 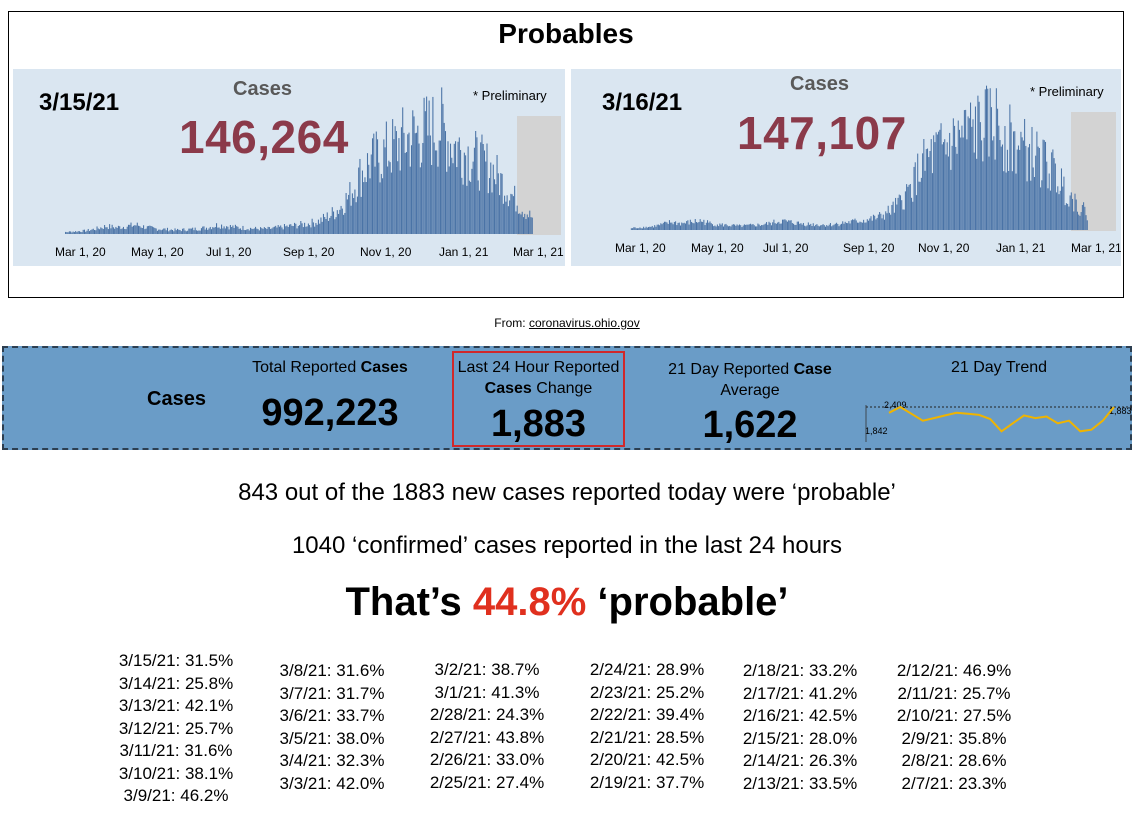 What do you see at coordinates (800, 738) in the screenshot?
I see `daily-percent-item: 2/15/21: 28.0%` at bounding box center [800, 738].